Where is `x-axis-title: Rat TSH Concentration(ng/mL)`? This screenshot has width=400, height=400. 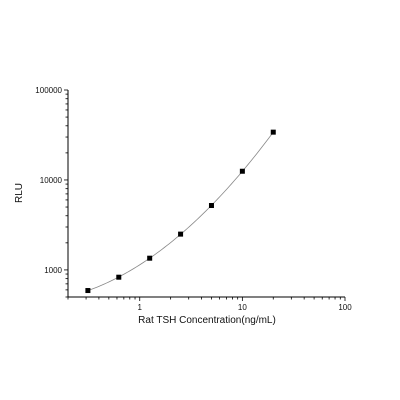
x-axis-title: Rat TSH Concentration(ng/mL) is located at coordinates (207, 320).